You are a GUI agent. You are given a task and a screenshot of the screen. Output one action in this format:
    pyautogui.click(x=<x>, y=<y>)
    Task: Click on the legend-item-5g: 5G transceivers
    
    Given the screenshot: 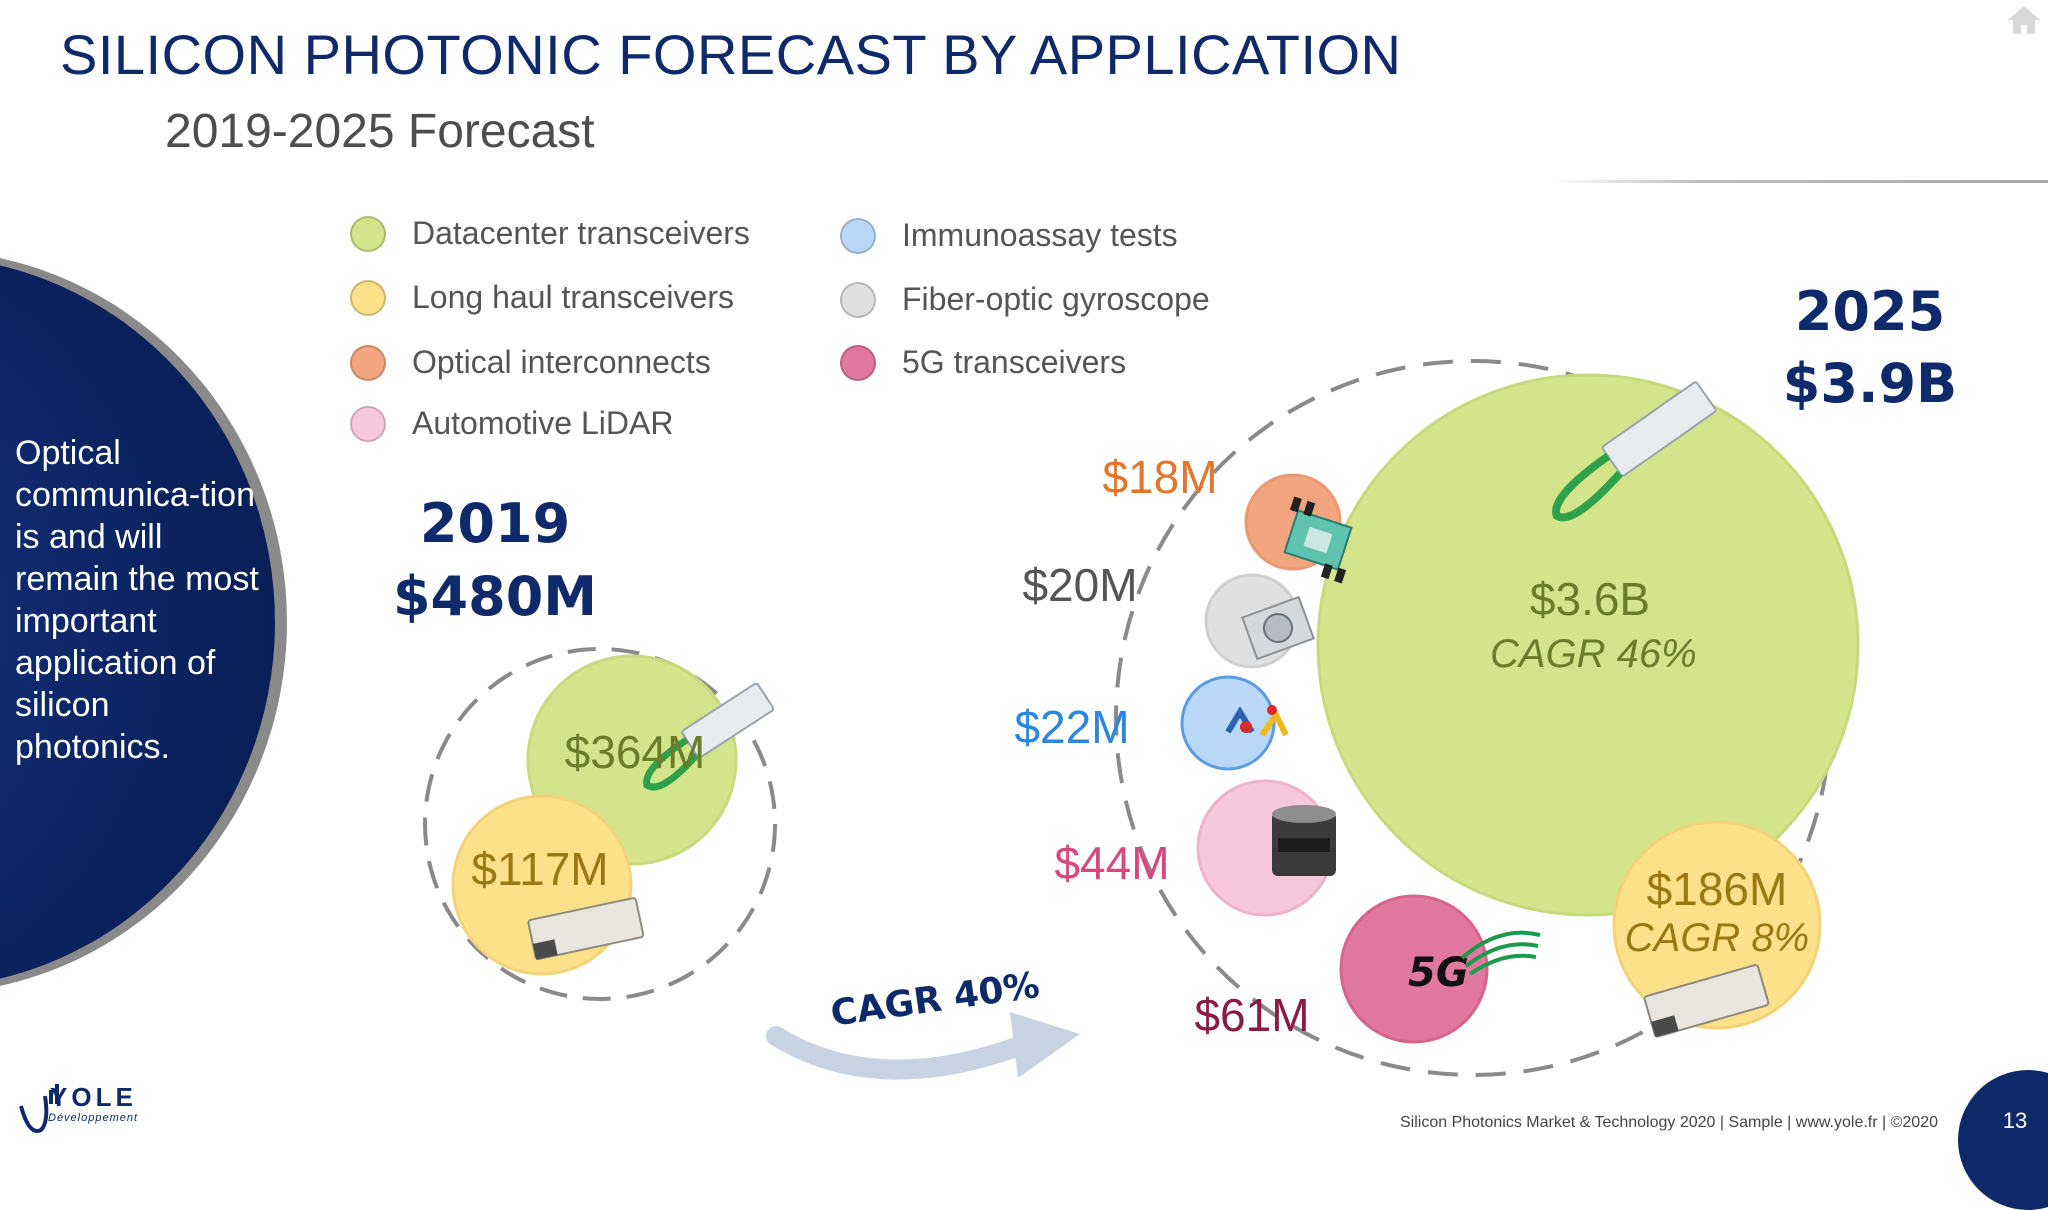 What is the action you would take?
    pyautogui.click(x=983, y=362)
    